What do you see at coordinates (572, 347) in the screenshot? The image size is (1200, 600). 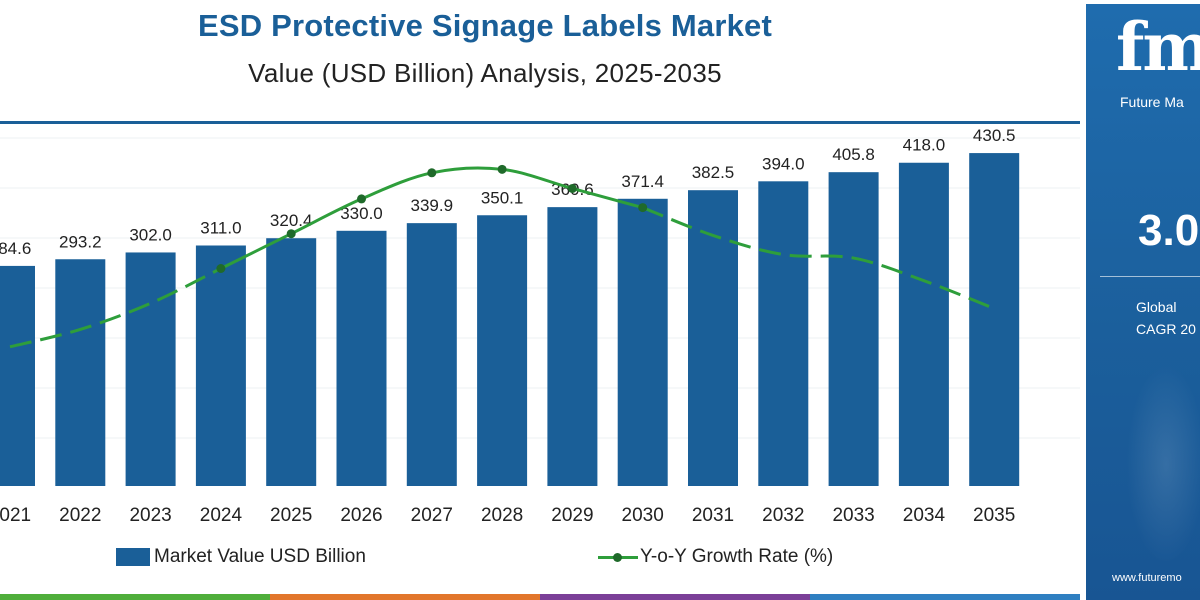 I see `bar-2029` at bounding box center [572, 347].